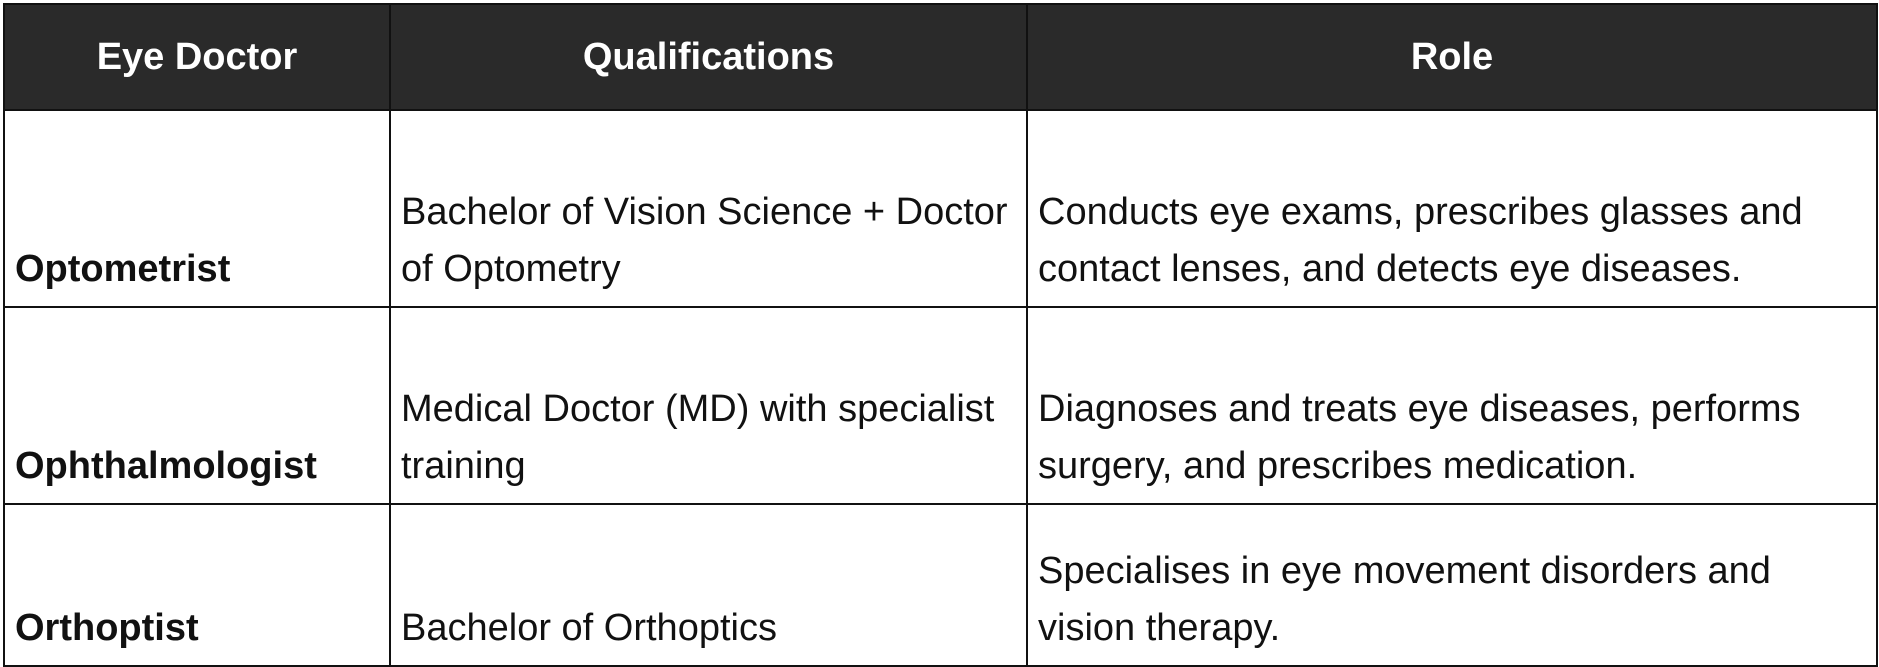  I want to click on doctor-cell: Optometrist, so click(197, 208).